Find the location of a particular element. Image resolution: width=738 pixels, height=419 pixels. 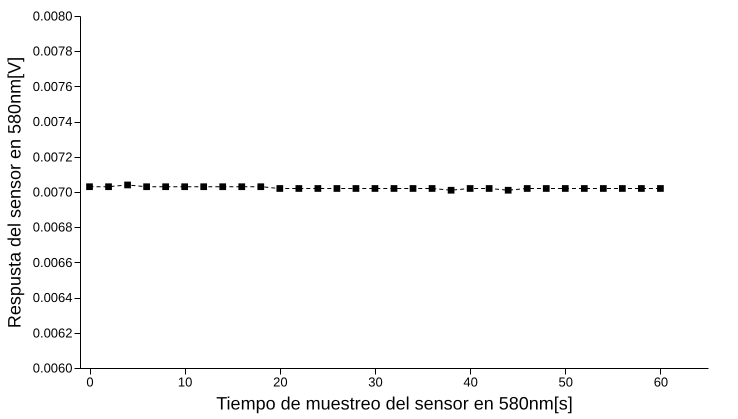

x-axis-title: Tiempo de muestreo del sensor en 580nm[s] is located at coordinates (394, 404).